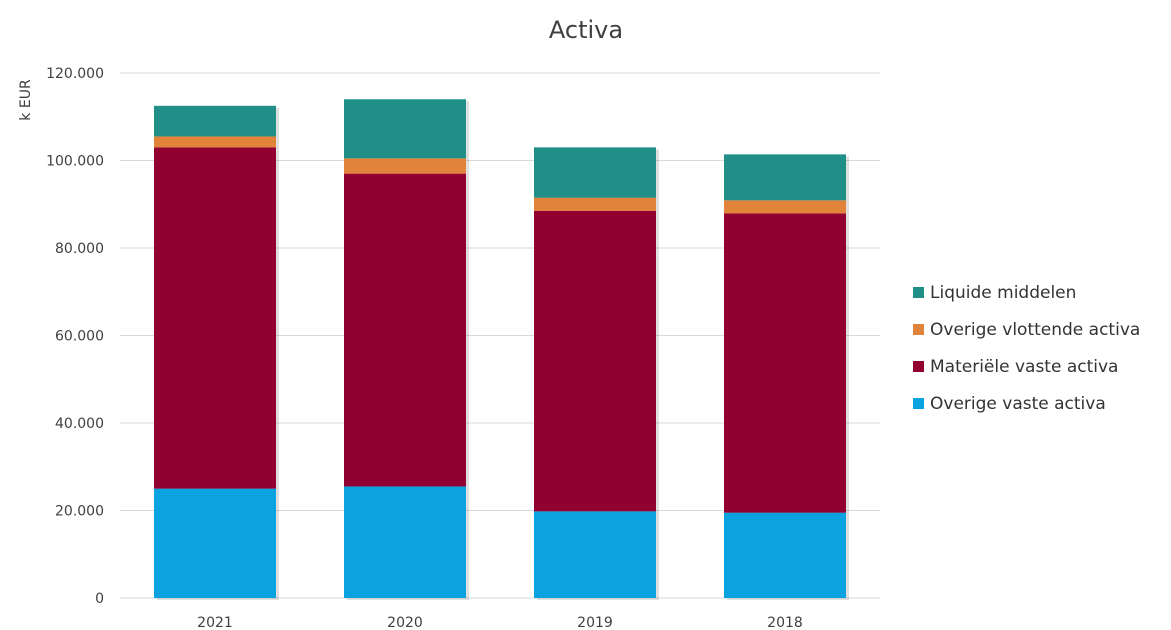 The image size is (1171, 630). What do you see at coordinates (586, 30) in the screenshot?
I see `chart-title: Activa` at bounding box center [586, 30].